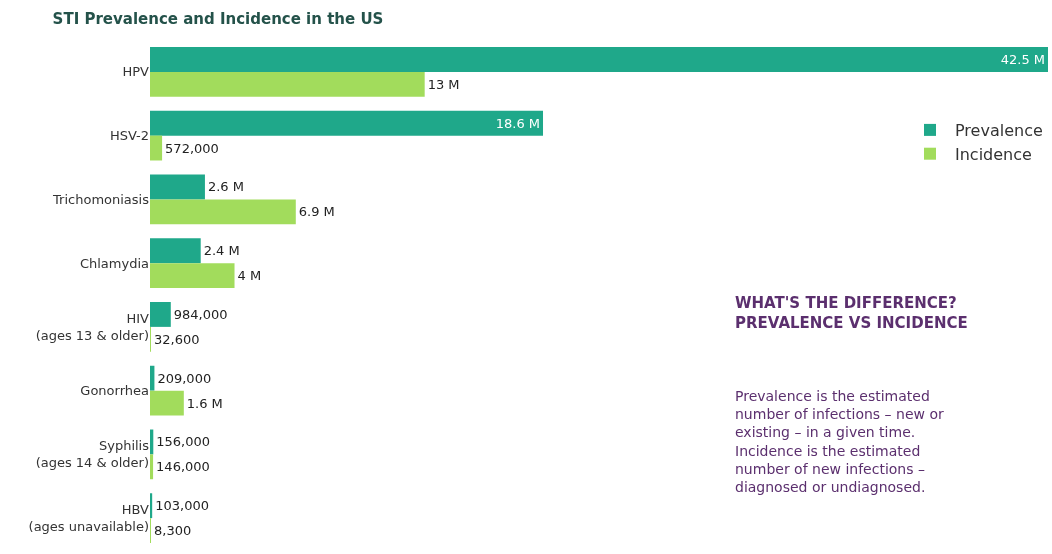  Describe the element at coordinates (136, 72) in the screenshot. I see `y-tick-label: HPV` at that location.